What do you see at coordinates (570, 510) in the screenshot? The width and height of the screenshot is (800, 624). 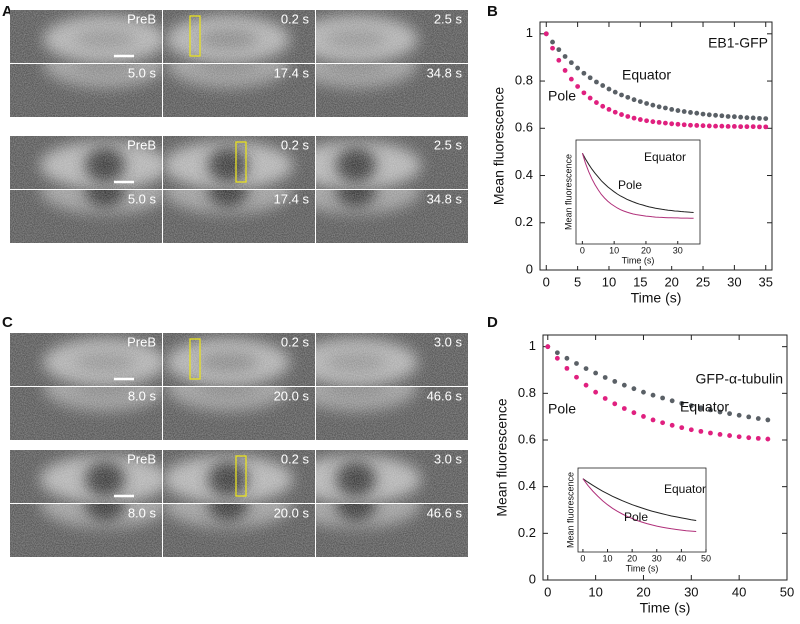 I see `inset-y-axis-label: Mean fluorescence` at bounding box center [570, 510].